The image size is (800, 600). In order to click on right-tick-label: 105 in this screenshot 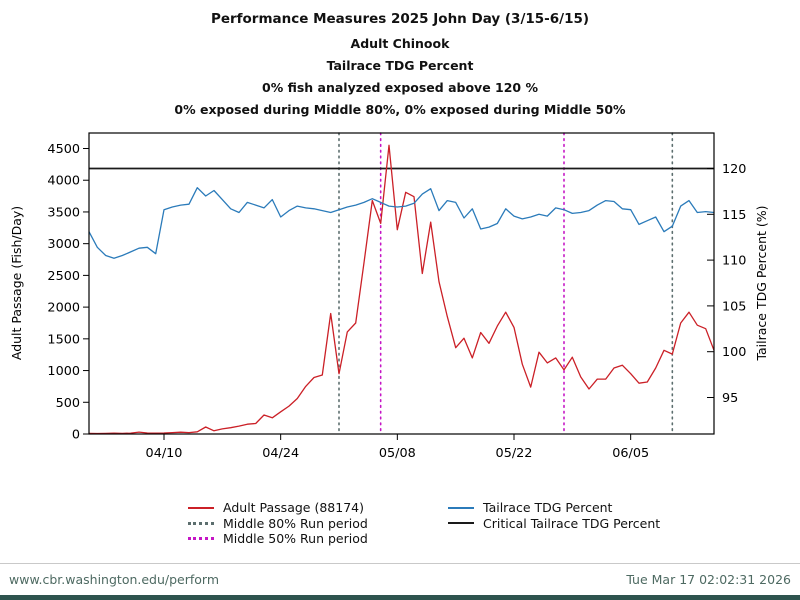, I will do `click(734, 306)`.